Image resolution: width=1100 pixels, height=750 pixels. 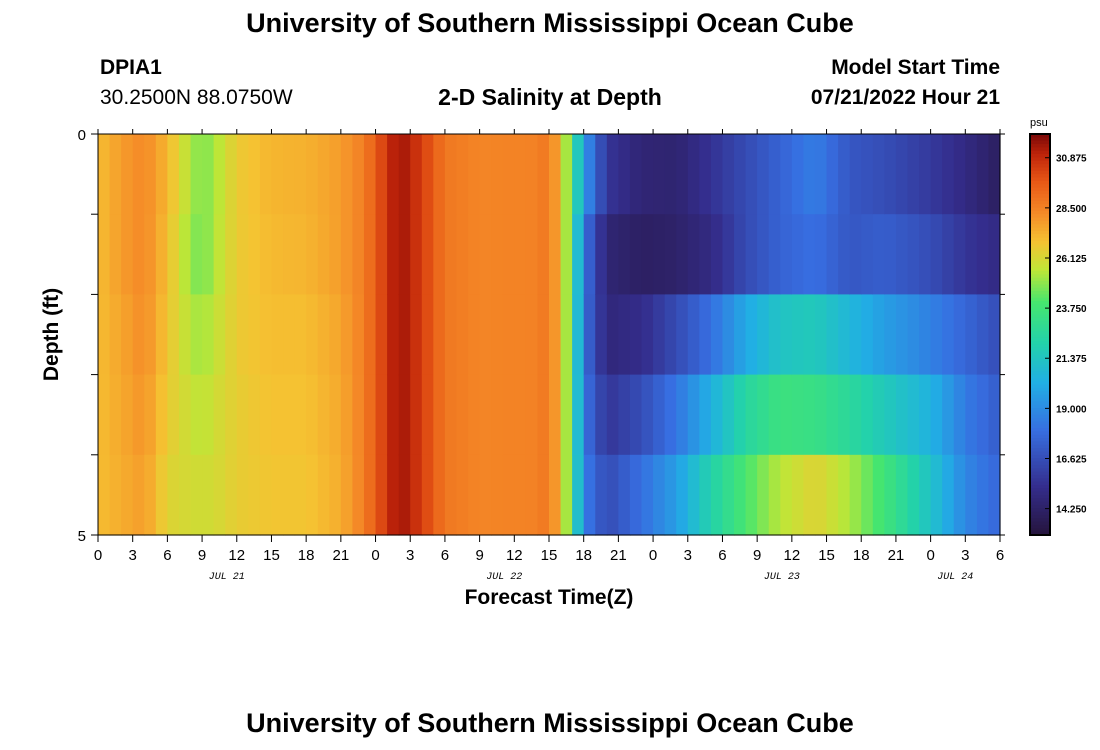 What do you see at coordinates (792, 555) in the screenshot?
I see `x-tick-label: 12` at bounding box center [792, 555].